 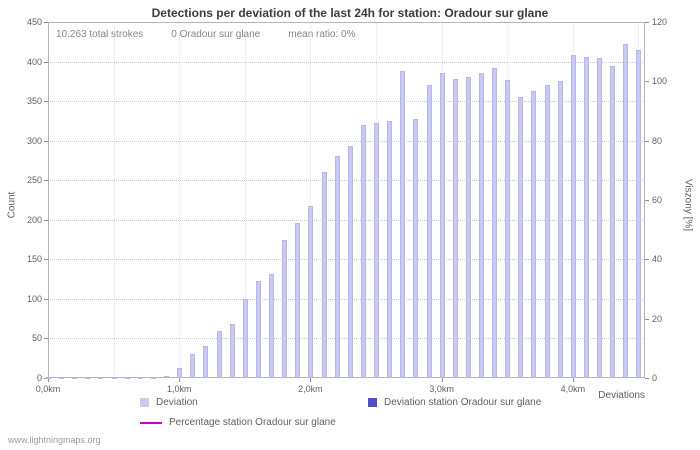 What do you see at coordinates (34, 22) in the screenshot?
I see `y-axis-tick-left: 450` at bounding box center [34, 22].